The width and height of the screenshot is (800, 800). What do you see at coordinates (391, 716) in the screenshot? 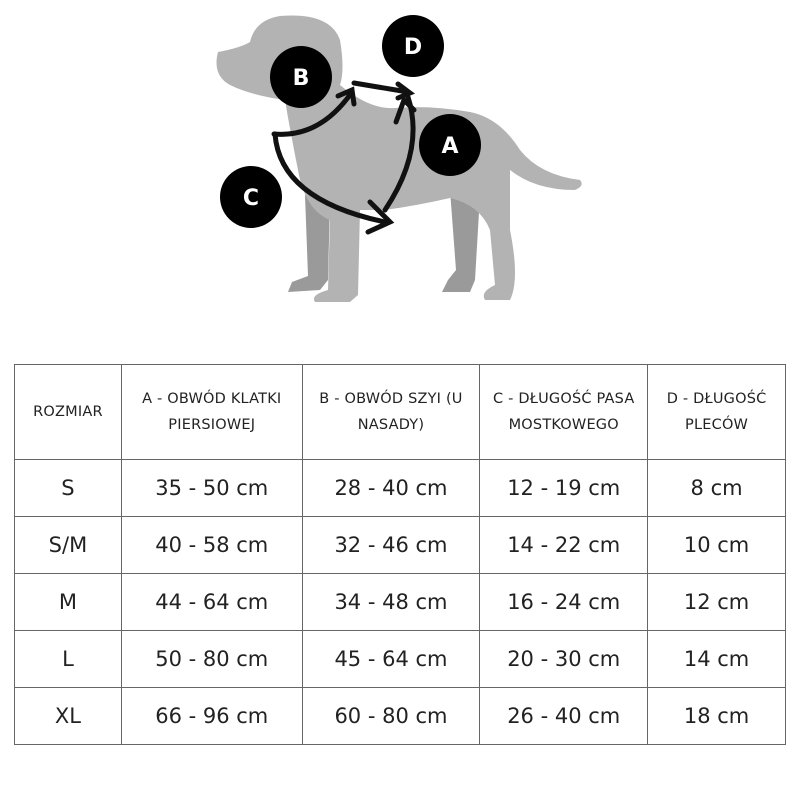
I see `measurement-cell: 60 - 80 cm` at bounding box center [391, 716].